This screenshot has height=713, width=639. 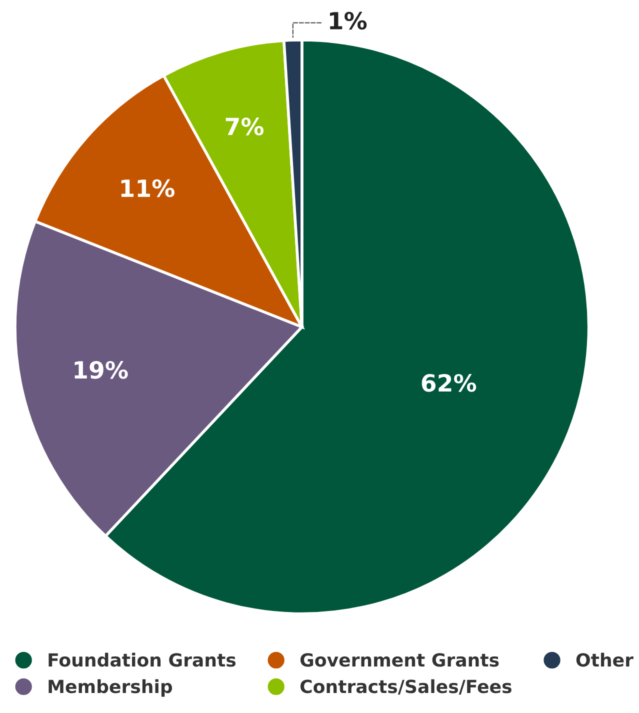 What do you see at coordinates (605, 659) in the screenshot?
I see `legend-label: Other` at bounding box center [605, 659].